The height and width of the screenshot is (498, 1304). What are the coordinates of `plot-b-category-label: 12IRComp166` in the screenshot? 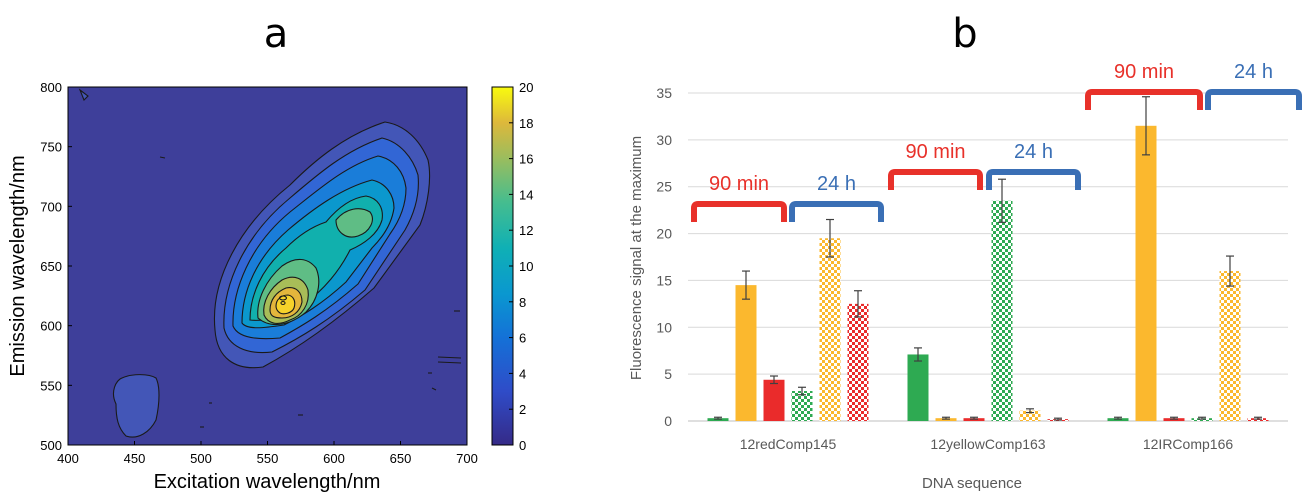 It's located at (1188, 444).